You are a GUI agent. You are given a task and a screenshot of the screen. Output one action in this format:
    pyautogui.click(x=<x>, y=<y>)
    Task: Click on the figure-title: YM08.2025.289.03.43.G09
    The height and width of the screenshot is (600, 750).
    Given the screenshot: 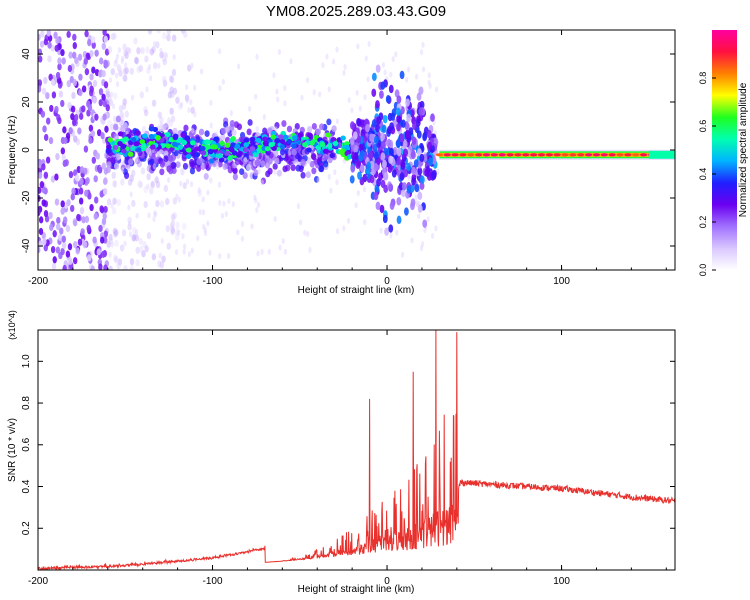 What is the action you would take?
    pyautogui.click(x=356, y=11)
    